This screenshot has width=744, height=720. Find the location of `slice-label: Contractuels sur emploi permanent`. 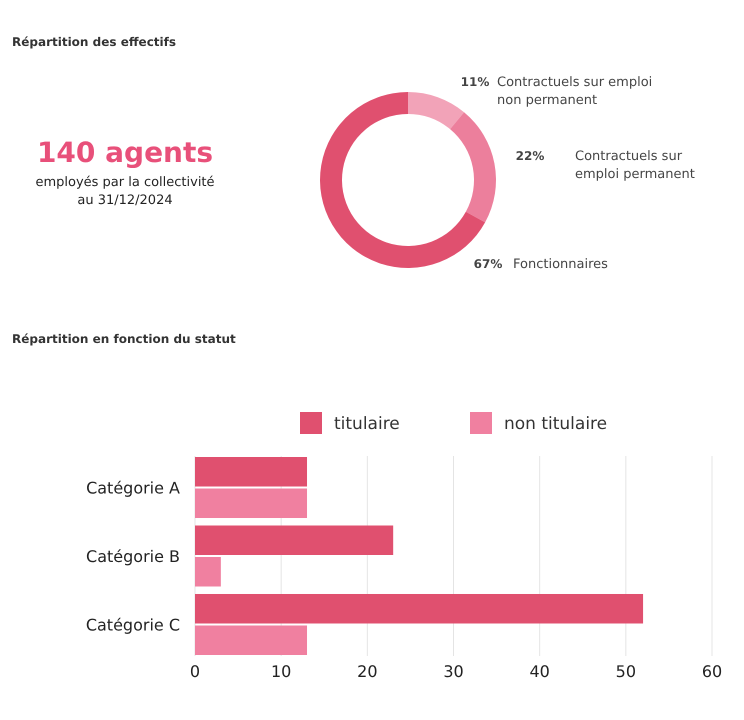

slice-label: Contractuels sur emploi permanent is located at coordinates (635, 165).